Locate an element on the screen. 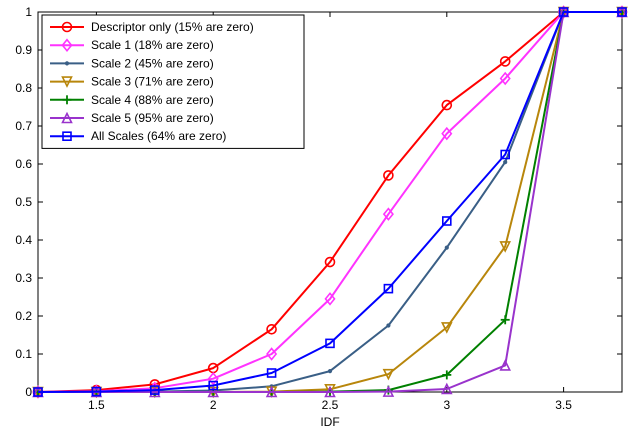 This screenshot has height=430, width=640. legend-item: Scale 5 (95% are zero) is located at coordinates (132, 118).